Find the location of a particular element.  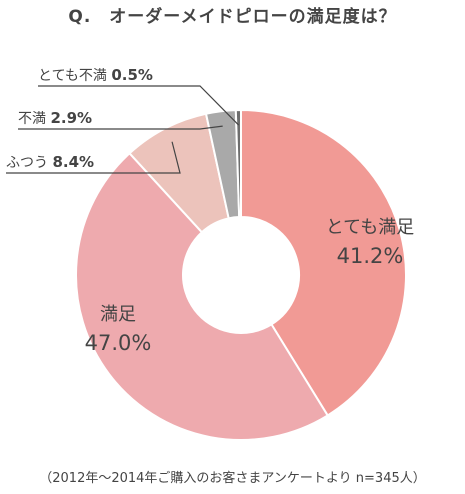

leader-lines is located at coordinates (123, 129).